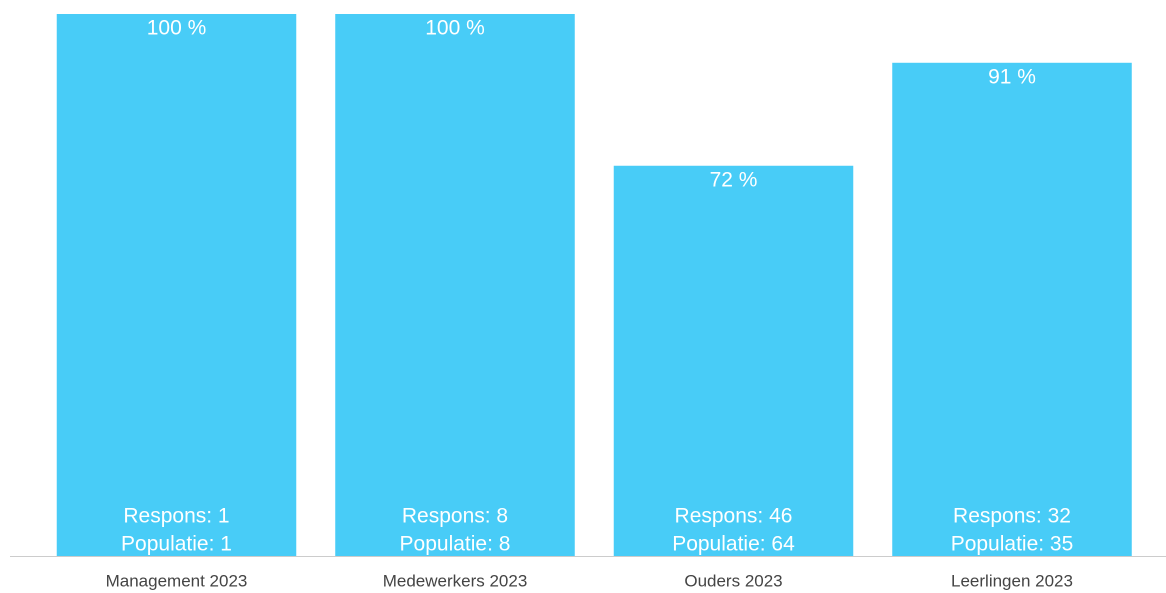 The height and width of the screenshot is (593, 1166). I want to click on bar-annotation: Respons: 8, so click(455, 516).